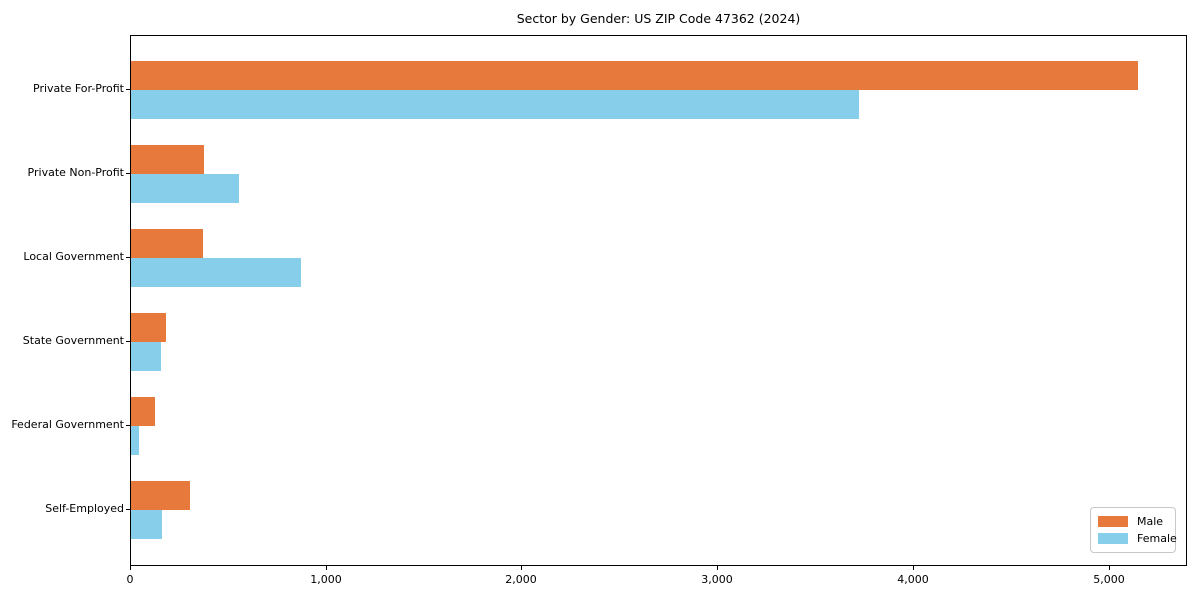 The height and width of the screenshot is (600, 1200). What do you see at coordinates (167, 243) in the screenshot?
I see `bar-male-local-government` at bounding box center [167, 243].